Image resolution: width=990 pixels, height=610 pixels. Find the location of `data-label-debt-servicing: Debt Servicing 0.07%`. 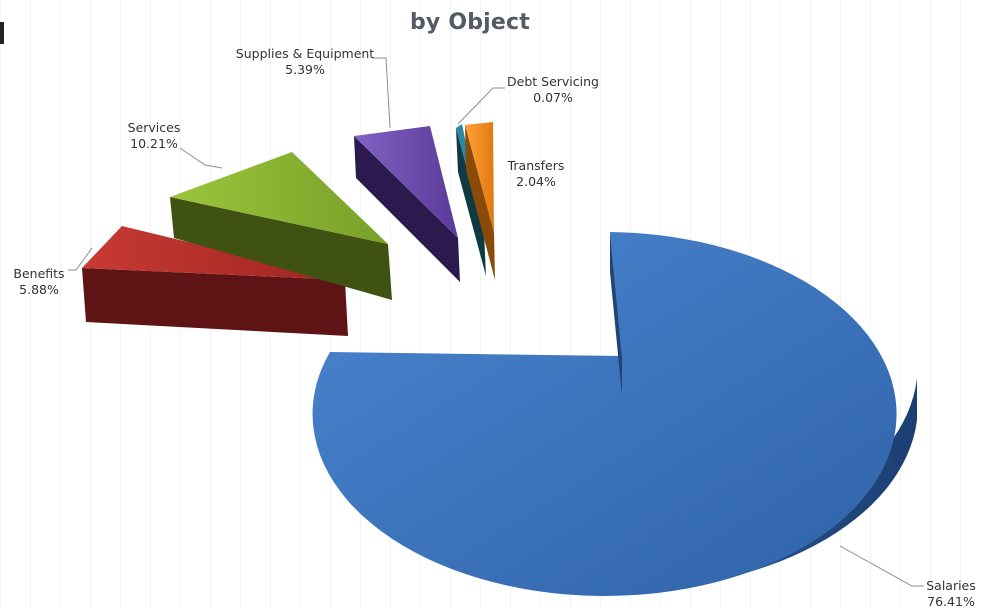

data-label-debt-servicing: Debt Servicing 0.07% is located at coordinates (553, 90).